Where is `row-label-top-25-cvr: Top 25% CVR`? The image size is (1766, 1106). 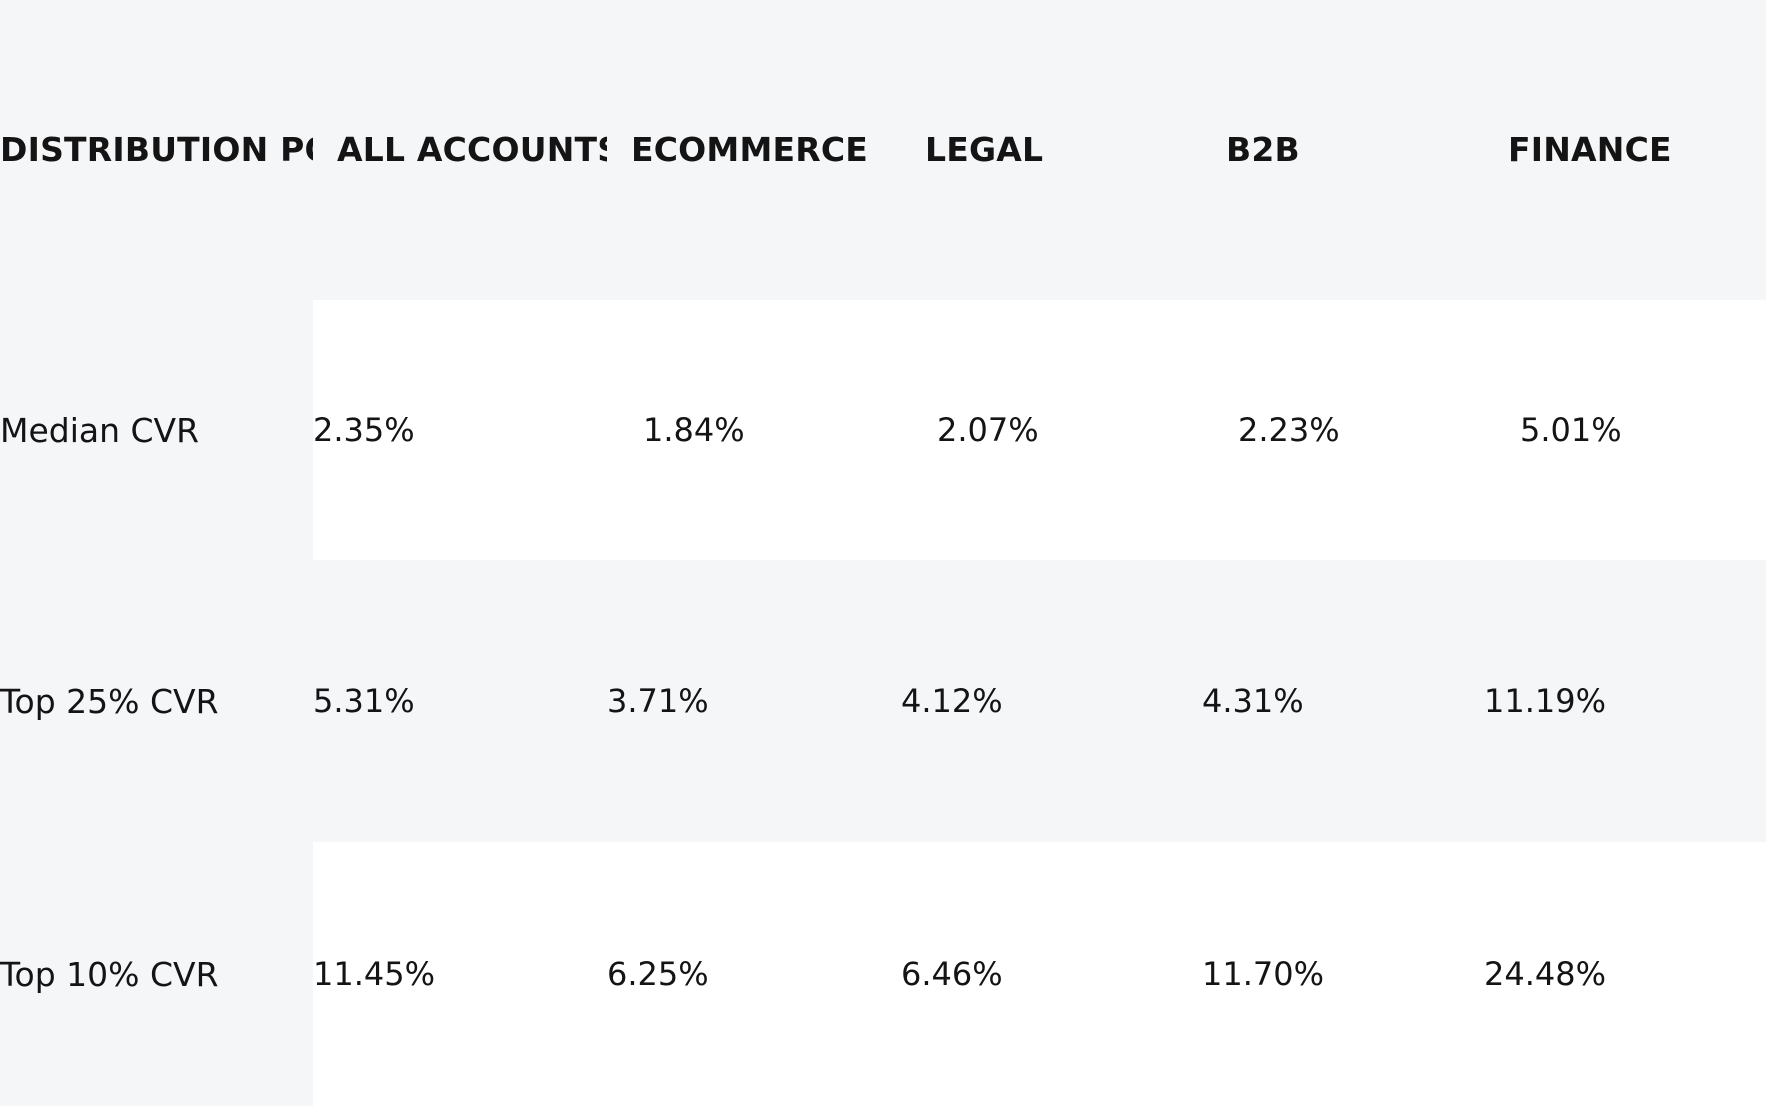
row-label-top-25-cvr: Top 25% CVR is located at coordinates (156, 701).